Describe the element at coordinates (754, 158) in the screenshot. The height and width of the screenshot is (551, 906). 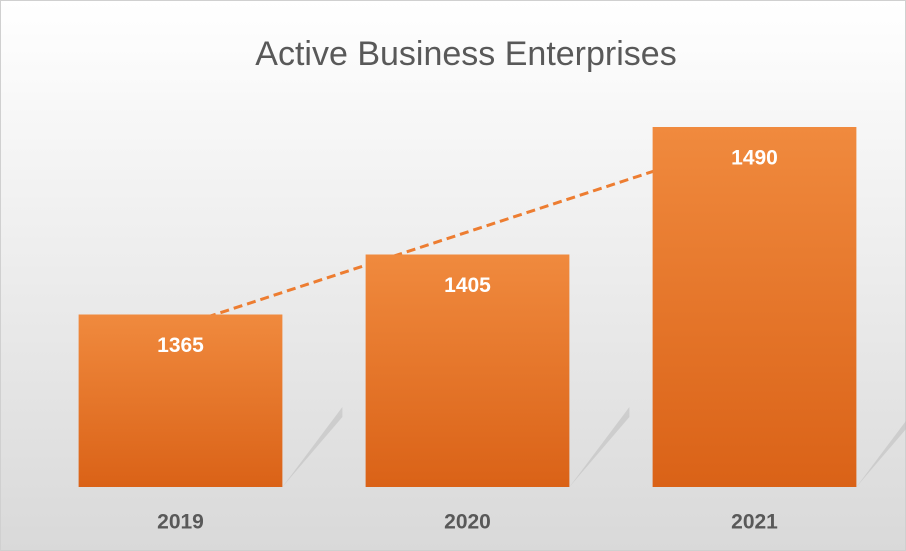
I see `value-label: 1490` at that location.